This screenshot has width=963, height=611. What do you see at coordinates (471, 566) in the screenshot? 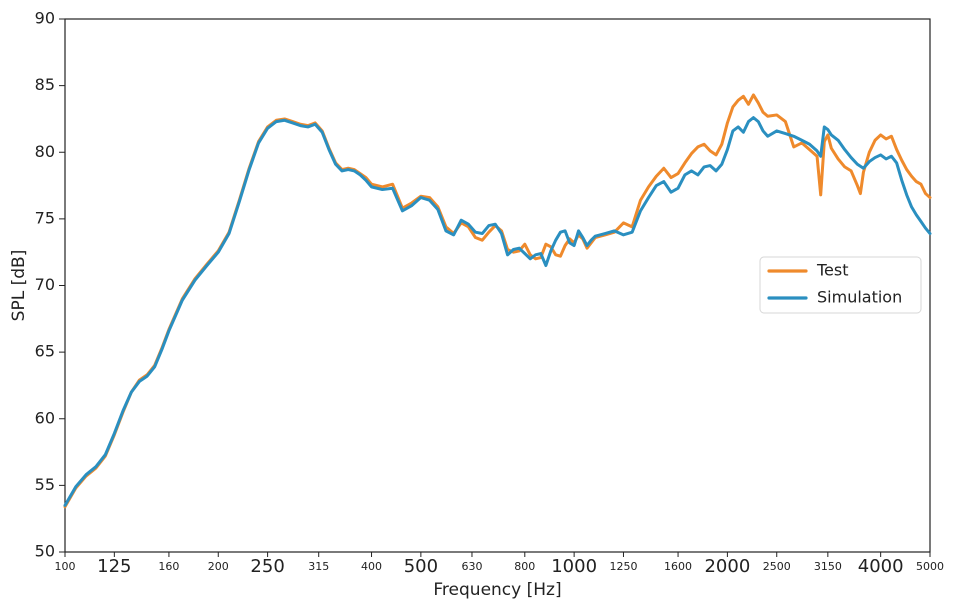
I see `x-tick-label: 630` at bounding box center [471, 566].